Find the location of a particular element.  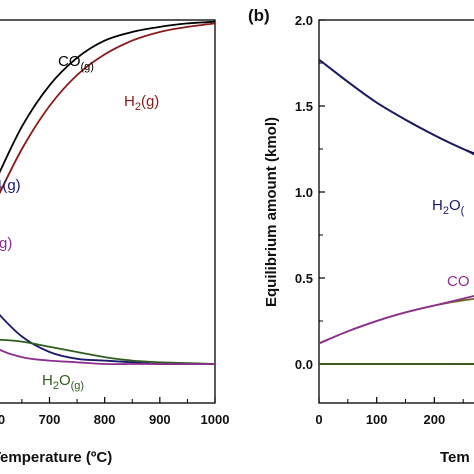

chart-b-annotation-1: CO is located at coordinates (458, 281).